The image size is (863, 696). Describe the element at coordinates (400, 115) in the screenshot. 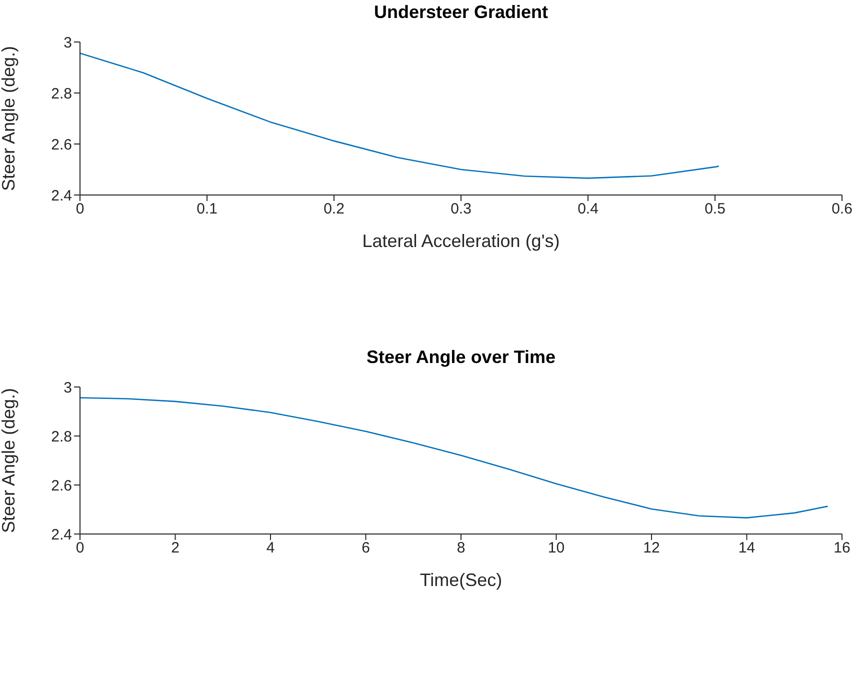

I see `line-series` at that location.